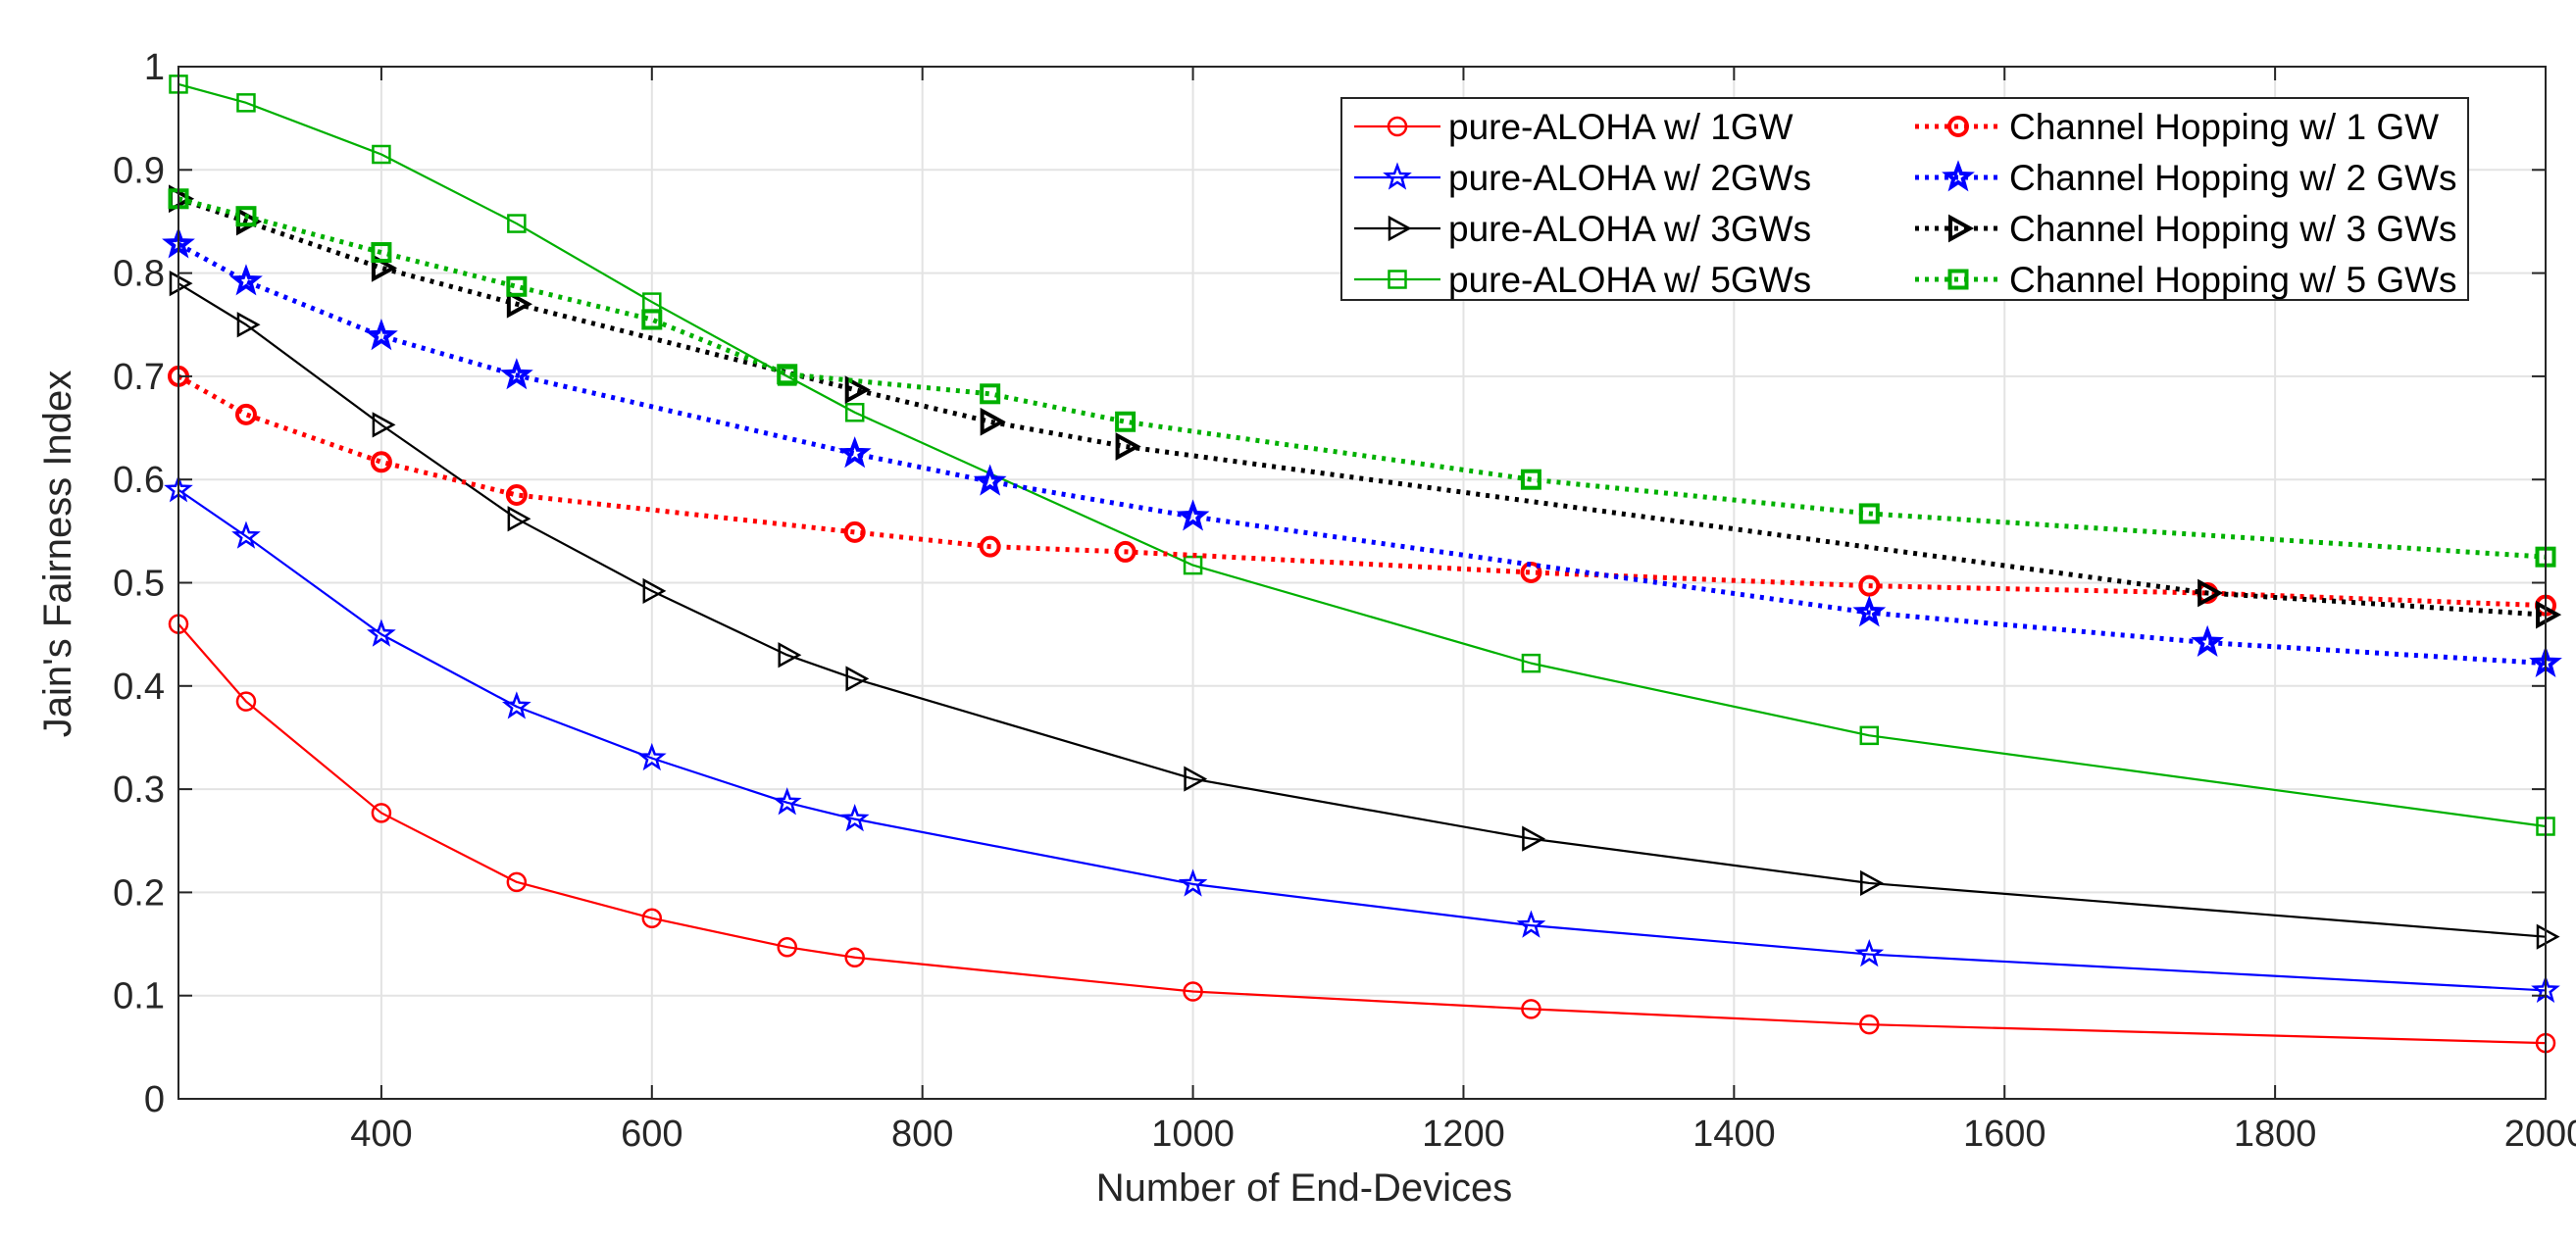  Describe the element at coordinates (2233, 280) in the screenshot. I see `legend-label: Channel Hopping w/ 5 GWs` at that location.